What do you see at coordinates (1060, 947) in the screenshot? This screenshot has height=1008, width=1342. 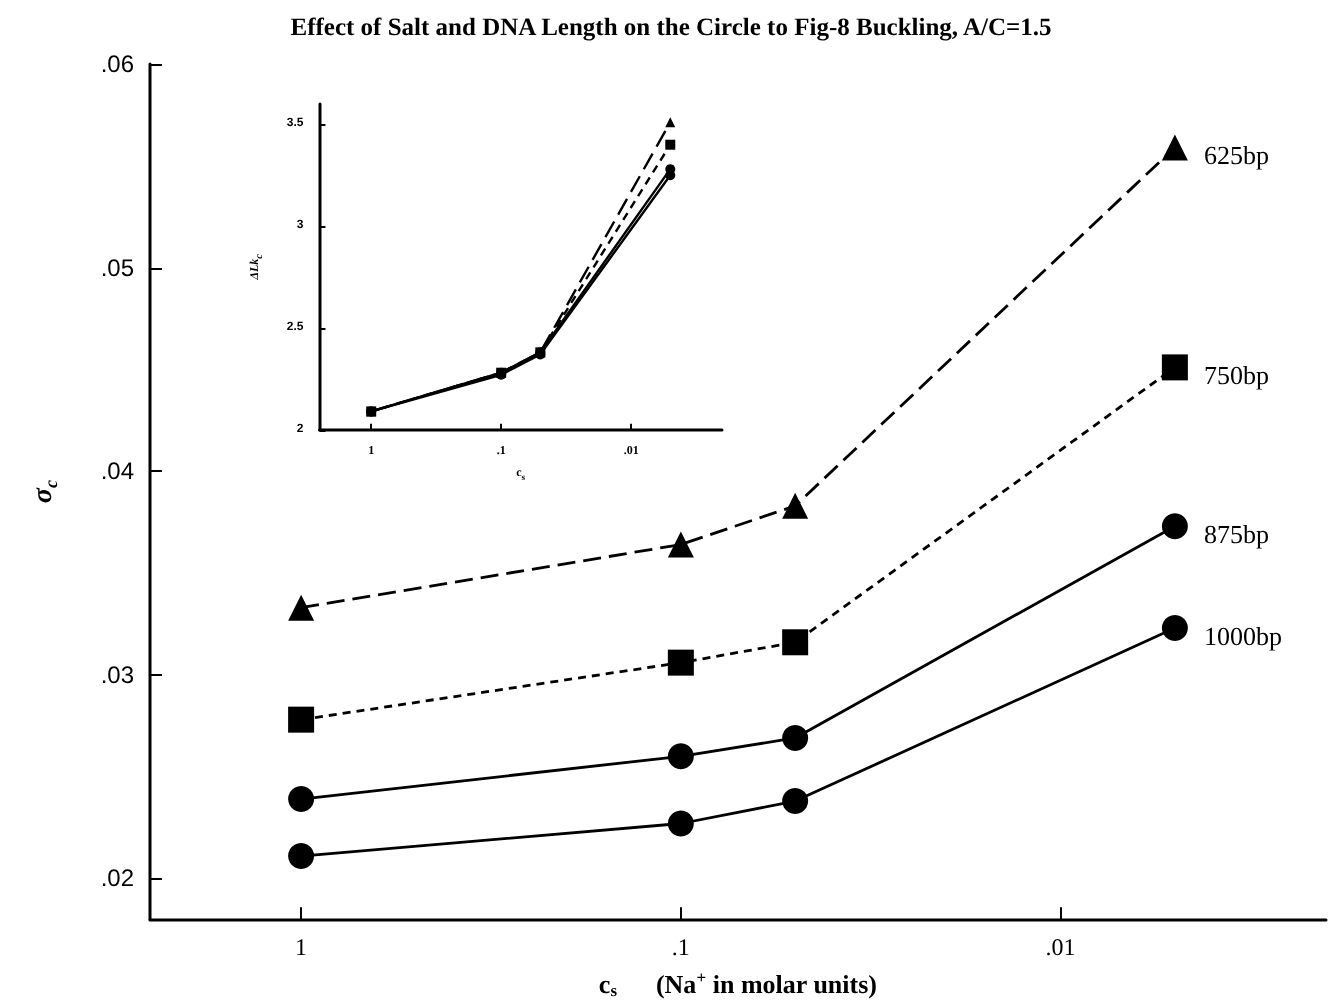 I see `x-tick-label: .01` at bounding box center [1060, 947].